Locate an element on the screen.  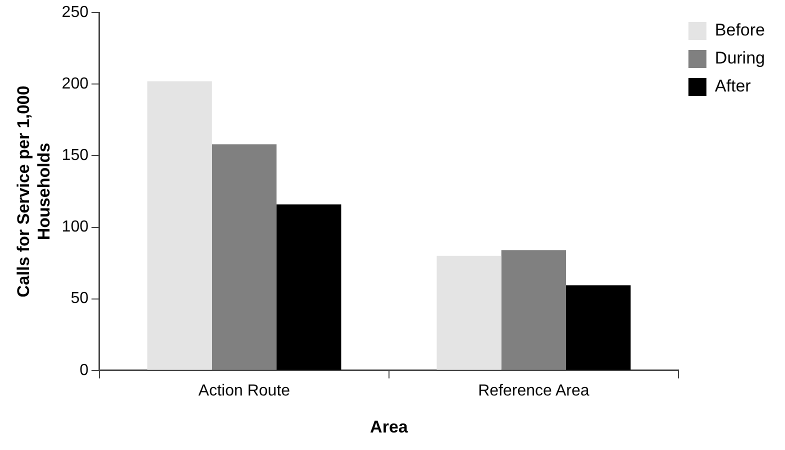
x-axis-title: Area is located at coordinates (389, 426).